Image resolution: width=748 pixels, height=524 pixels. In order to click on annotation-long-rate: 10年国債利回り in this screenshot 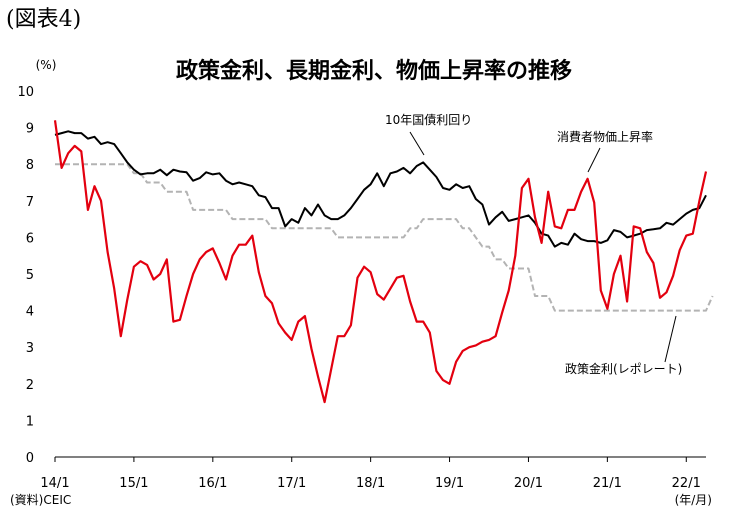, I will do `click(428, 119)`.